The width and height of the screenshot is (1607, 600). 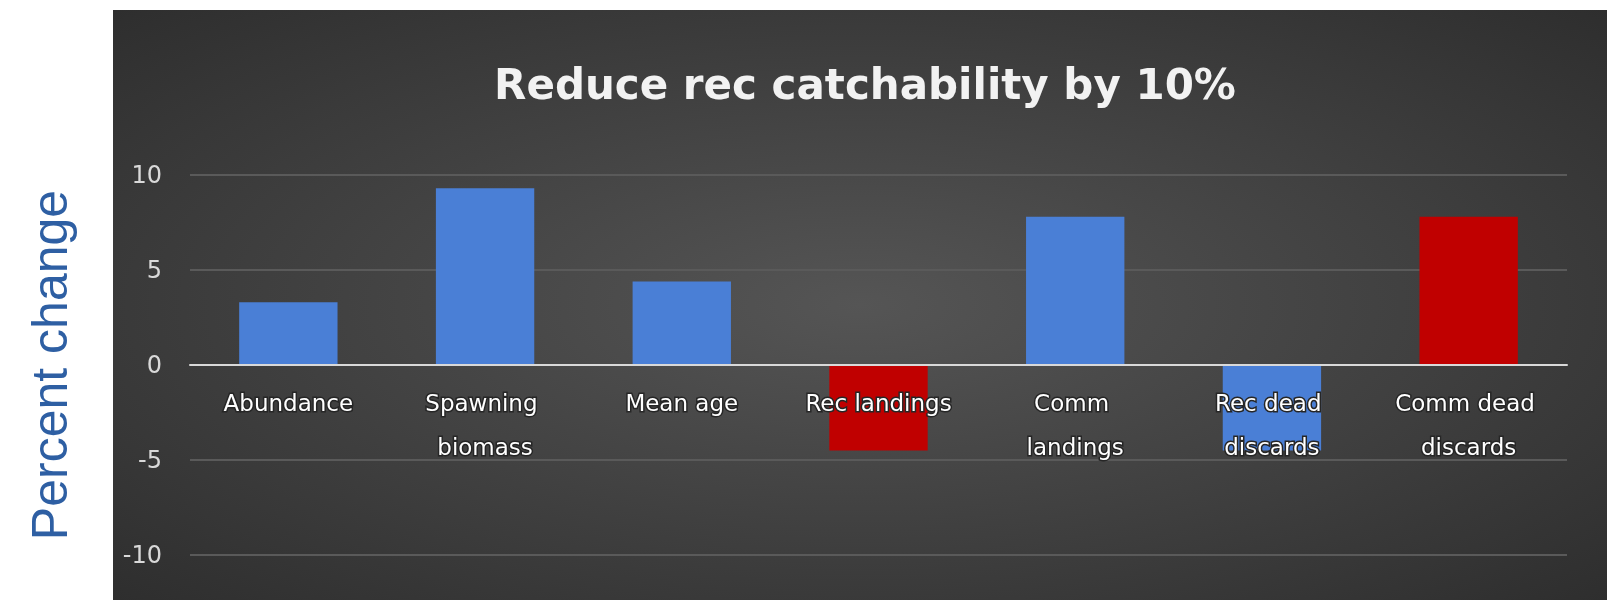 I want to click on y-tick-label: -5, so click(x=150, y=460).